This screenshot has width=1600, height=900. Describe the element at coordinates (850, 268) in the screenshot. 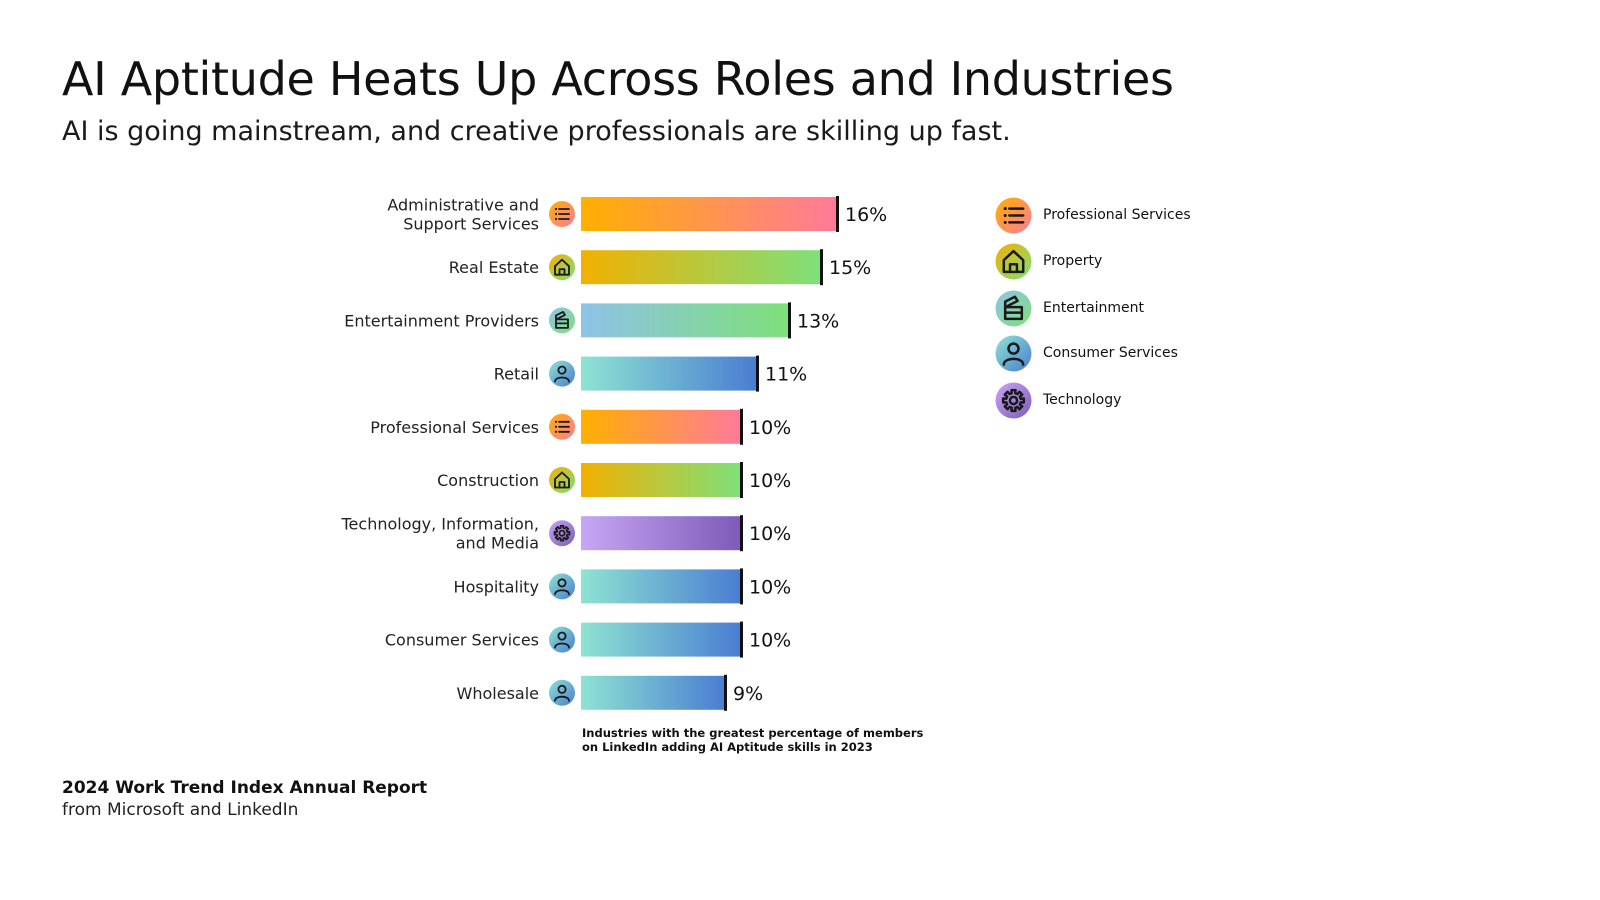

I see `bar-value-label: 15%` at that location.